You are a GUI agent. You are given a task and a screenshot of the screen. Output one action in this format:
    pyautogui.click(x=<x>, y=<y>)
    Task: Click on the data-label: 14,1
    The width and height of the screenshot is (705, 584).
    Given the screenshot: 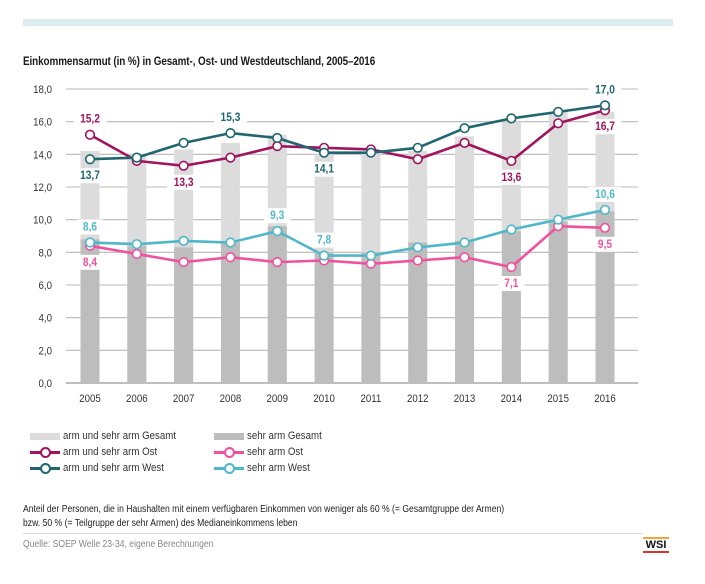 What is the action you would take?
    pyautogui.click(x=324, y=169)
    